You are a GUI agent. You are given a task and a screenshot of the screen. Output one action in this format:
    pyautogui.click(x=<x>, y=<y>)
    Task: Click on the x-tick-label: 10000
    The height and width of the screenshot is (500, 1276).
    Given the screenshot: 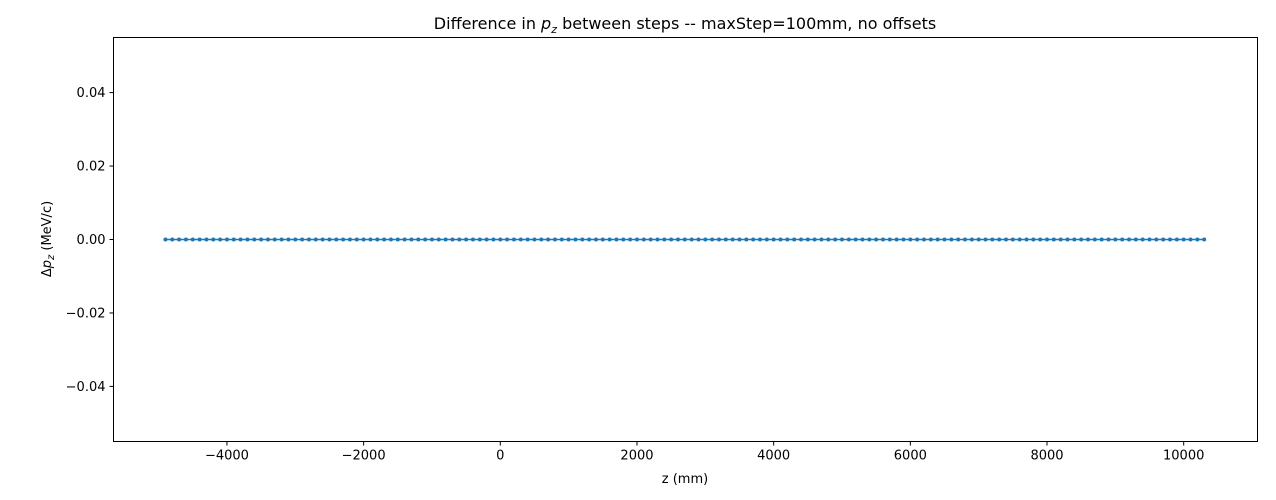 What is the action you would take?
    pyautogui.click(x=1183, y=456)
    